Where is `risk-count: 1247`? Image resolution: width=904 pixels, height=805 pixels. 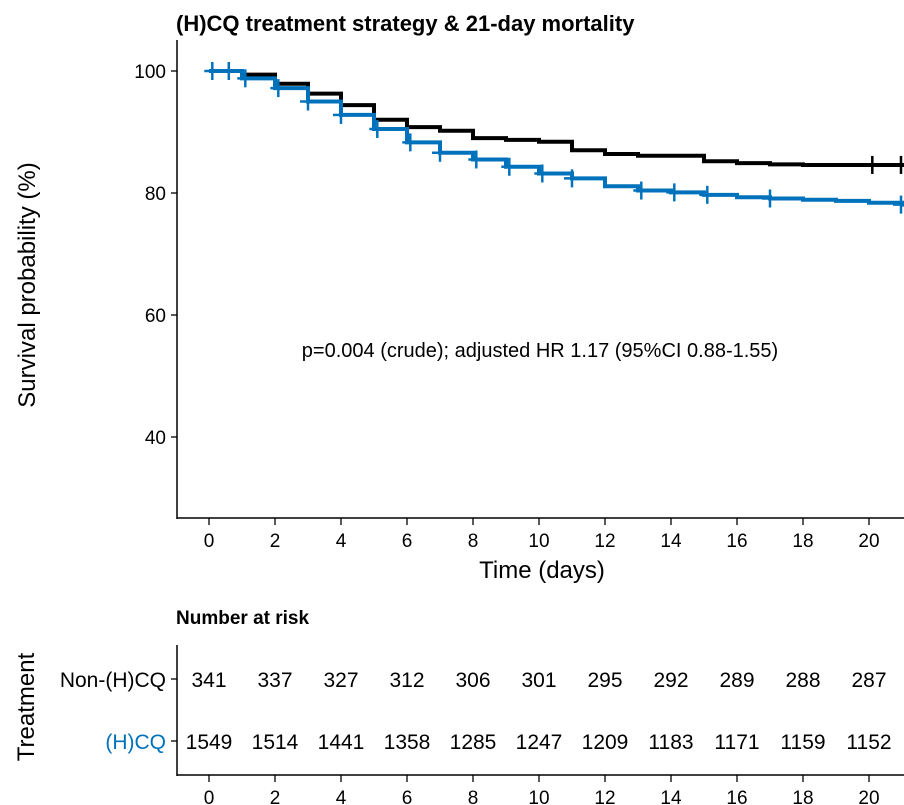 risk-count: 1247 is located at coordinates (539, 742).